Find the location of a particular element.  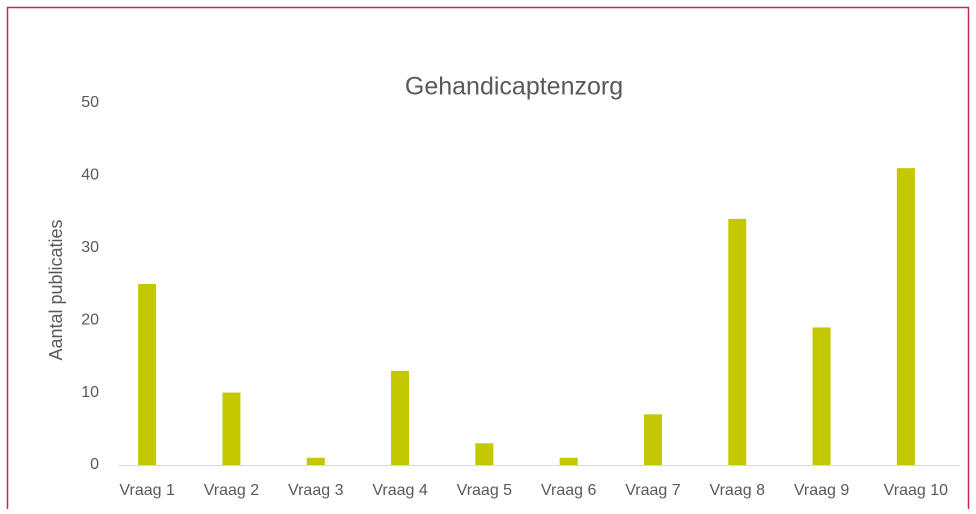

x-tick-label: Vraag 10 is located at coordinates (916, 490).